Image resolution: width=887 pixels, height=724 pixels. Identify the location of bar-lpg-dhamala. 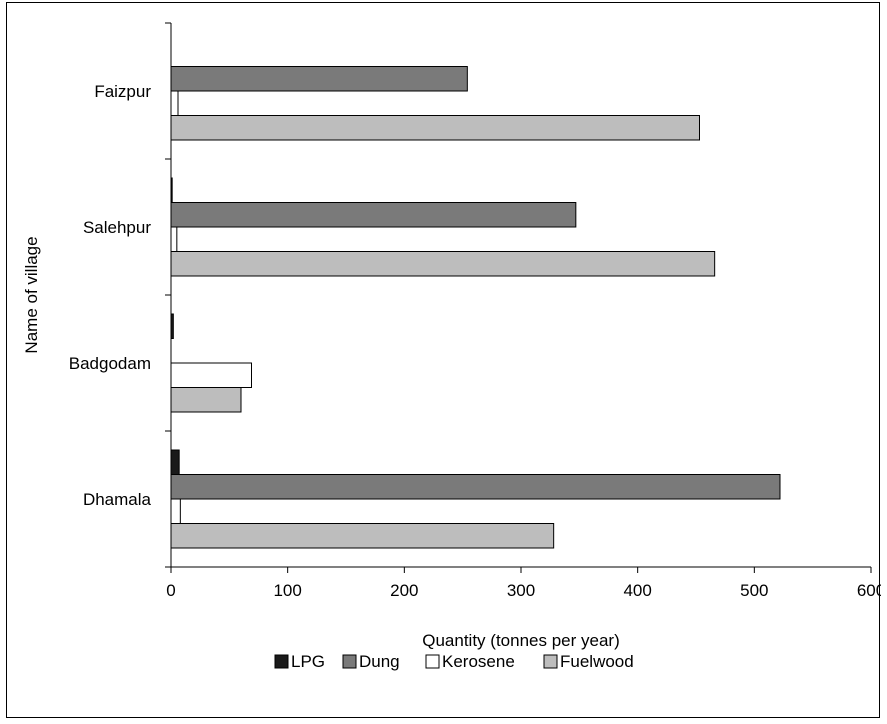
(175, 462).